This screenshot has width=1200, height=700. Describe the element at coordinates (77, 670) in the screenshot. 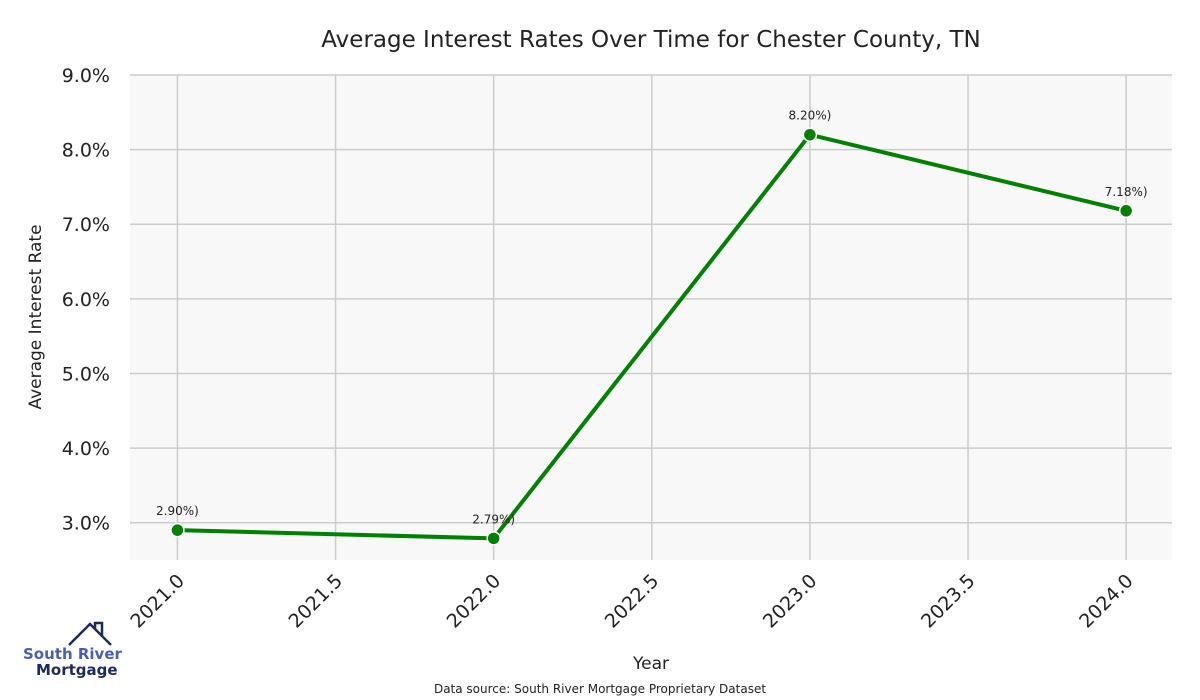

I see `logo-line2: Mortgage` at that location.